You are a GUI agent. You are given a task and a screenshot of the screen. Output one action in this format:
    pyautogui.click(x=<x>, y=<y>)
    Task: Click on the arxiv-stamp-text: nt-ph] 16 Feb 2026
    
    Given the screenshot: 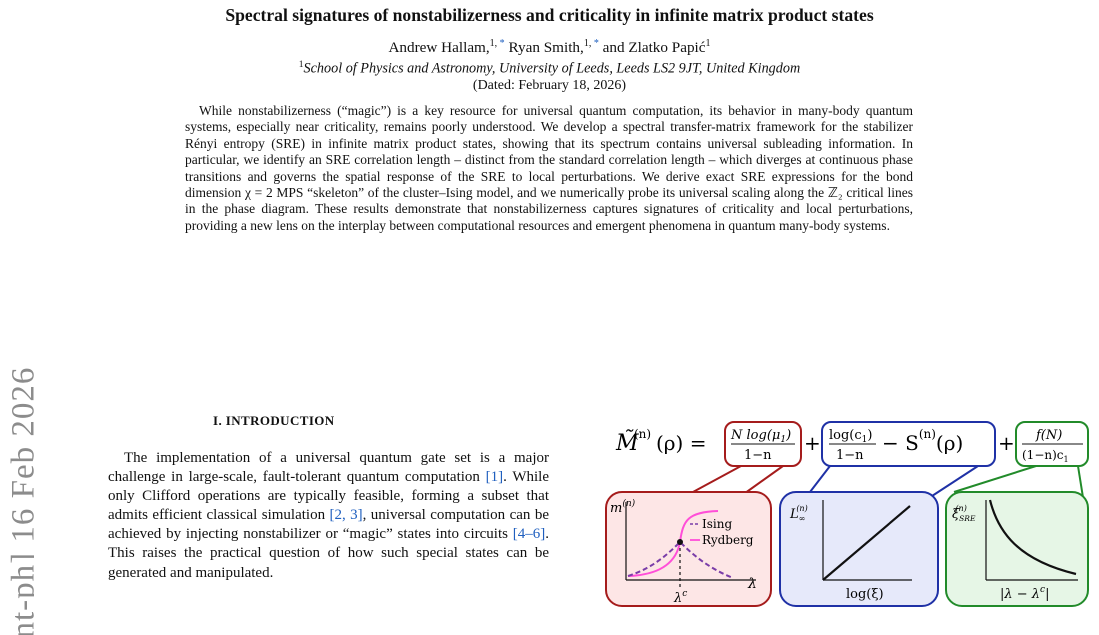 What is the action you would take?
    pyautogui.click(x=20, y=500)
    